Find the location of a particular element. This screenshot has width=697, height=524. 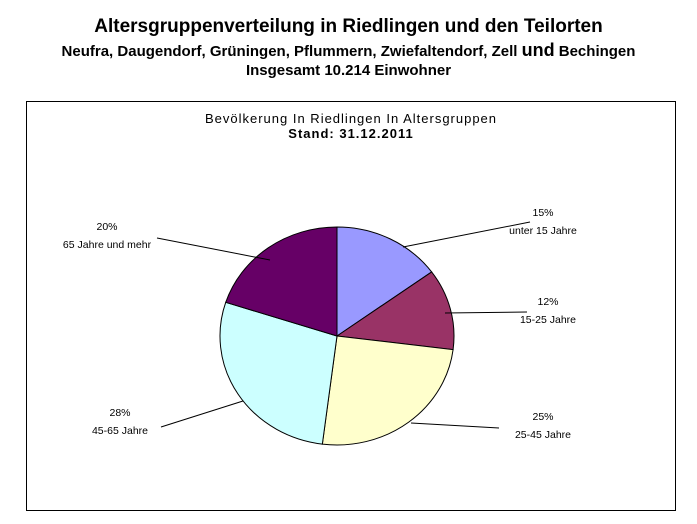

subtitle-part2: Bechingen is located at coordinates (595, 51).